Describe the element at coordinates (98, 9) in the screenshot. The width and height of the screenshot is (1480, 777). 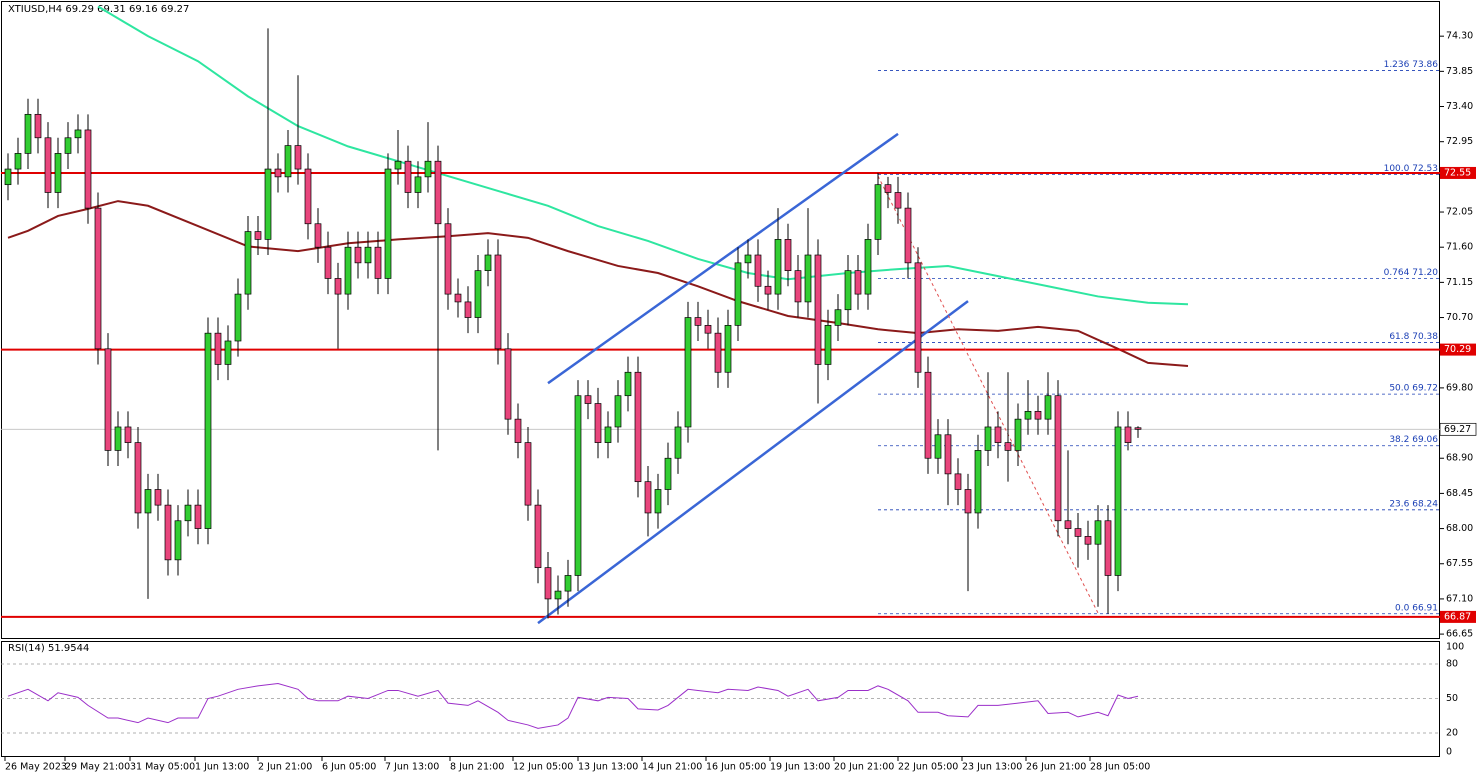
I see `chart-title: XTIUSD,H4 69.29 69.31 69.16 69.27` at that location.